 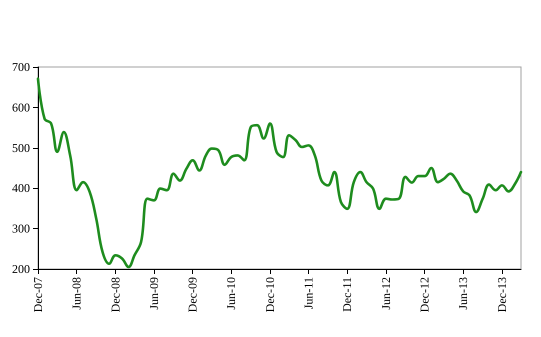 What do you see at coordinates (269, 294) in the screenshot?
I see `x-tick-label: Dec-10` at bounding box center [269, 294].